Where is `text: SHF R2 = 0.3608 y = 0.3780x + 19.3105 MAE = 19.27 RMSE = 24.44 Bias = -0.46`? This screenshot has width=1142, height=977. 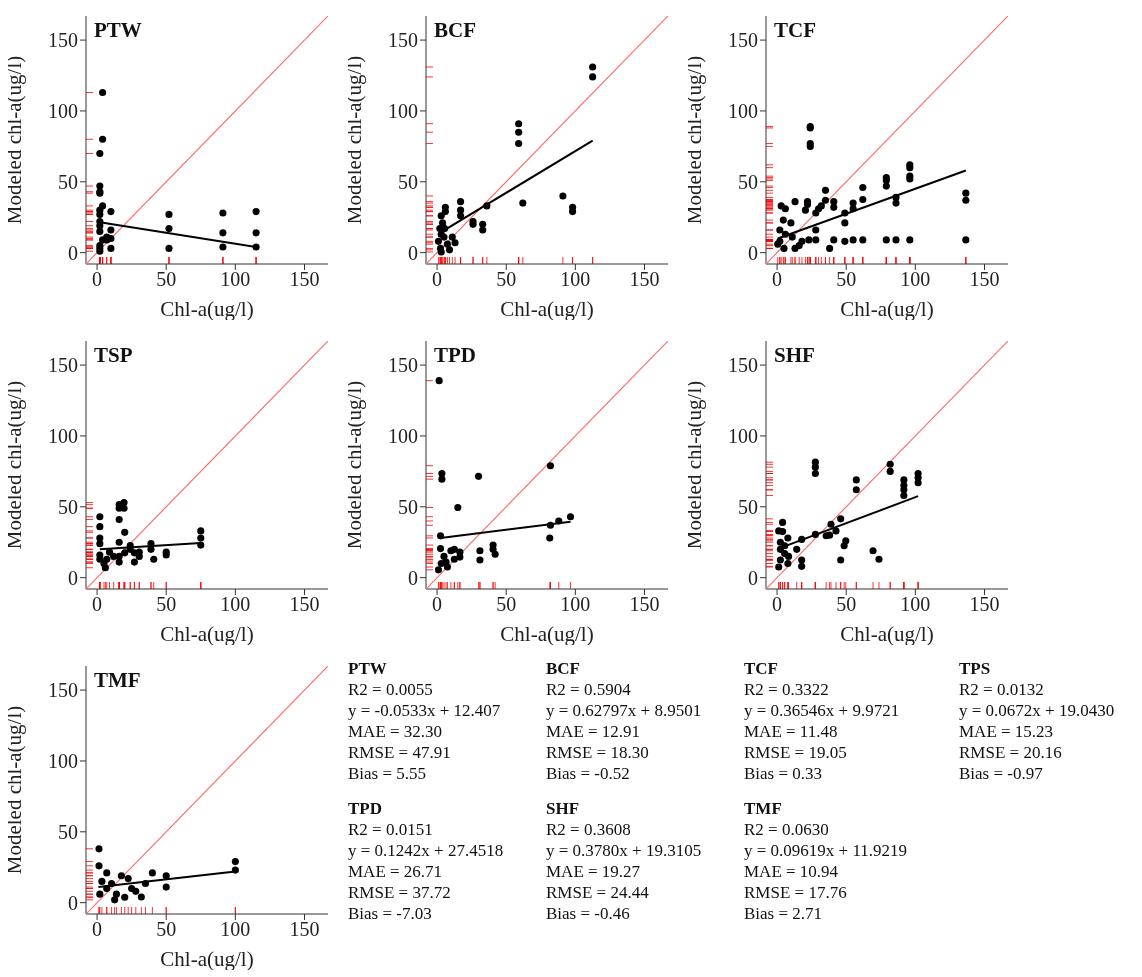
text: SHF R2 = 0.3608 y = 0.3780x + 19.3105 MAE = 19.27 RMSE = 24.44 Bias = -0.46 is located at coordinates (624, 861).